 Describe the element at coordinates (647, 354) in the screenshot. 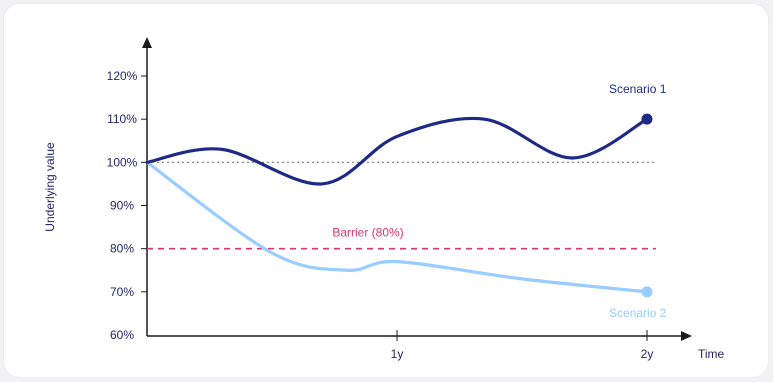

I see `x-tick-label: 2y` at that location.